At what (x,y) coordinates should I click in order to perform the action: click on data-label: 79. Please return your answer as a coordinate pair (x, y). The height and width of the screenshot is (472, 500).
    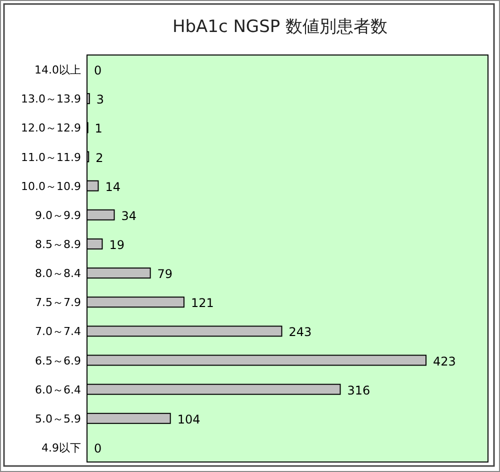
    Looking at the image, I should click on (165, 274).